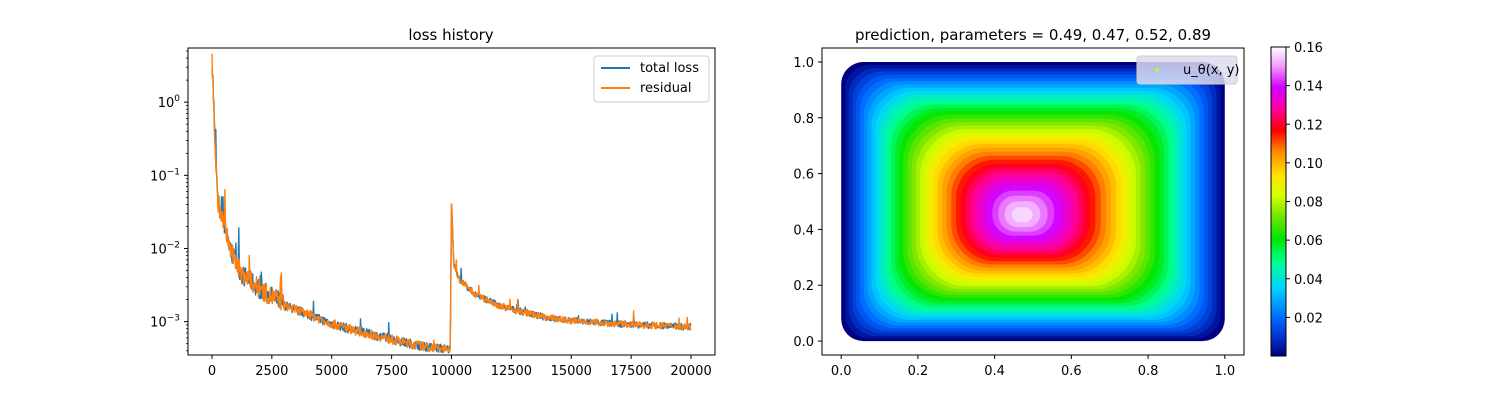 The width and height of the screenshot is (1500, 400). I want to click on colorbar-ticks: 0.02 0.04 0.06 0.08 0.10 0.12 0.14 0.16, so click(1304, 183).